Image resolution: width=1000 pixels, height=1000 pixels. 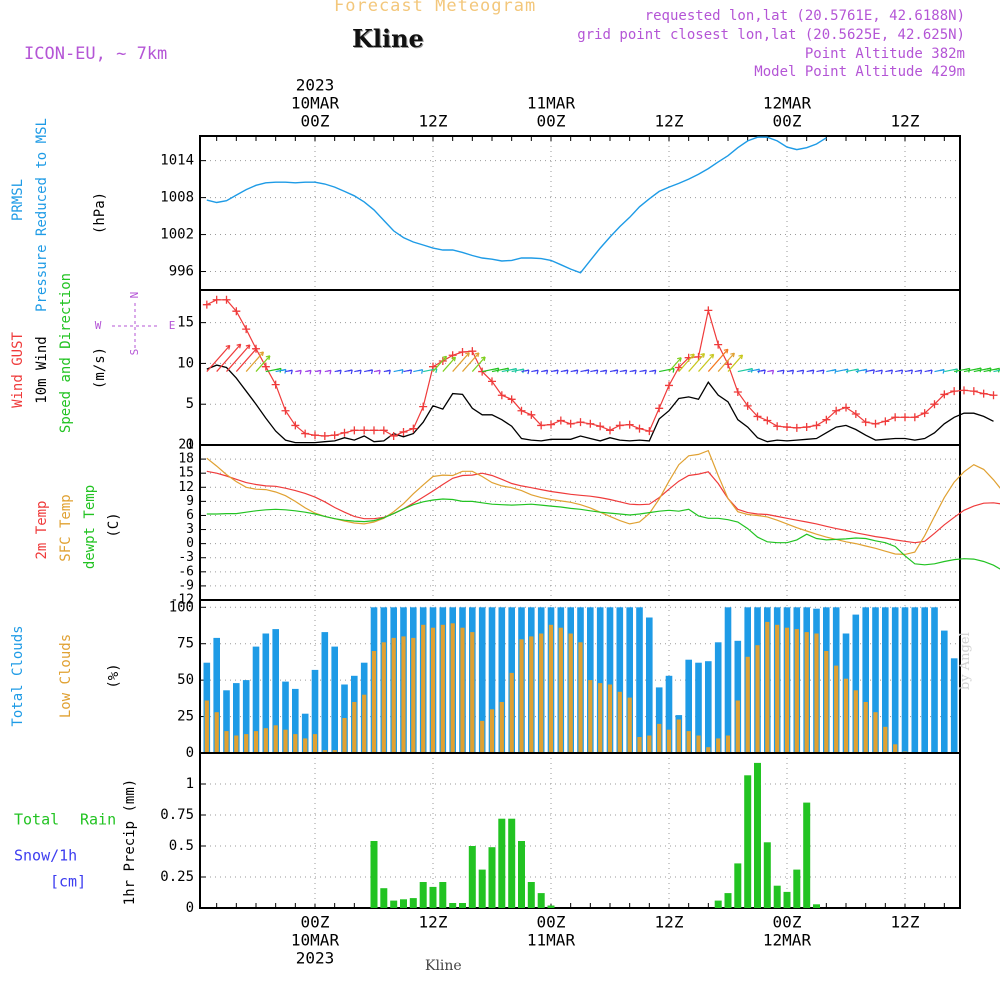 I want to click on bottom-time-label: 00Z, so click(x=315, y=922).